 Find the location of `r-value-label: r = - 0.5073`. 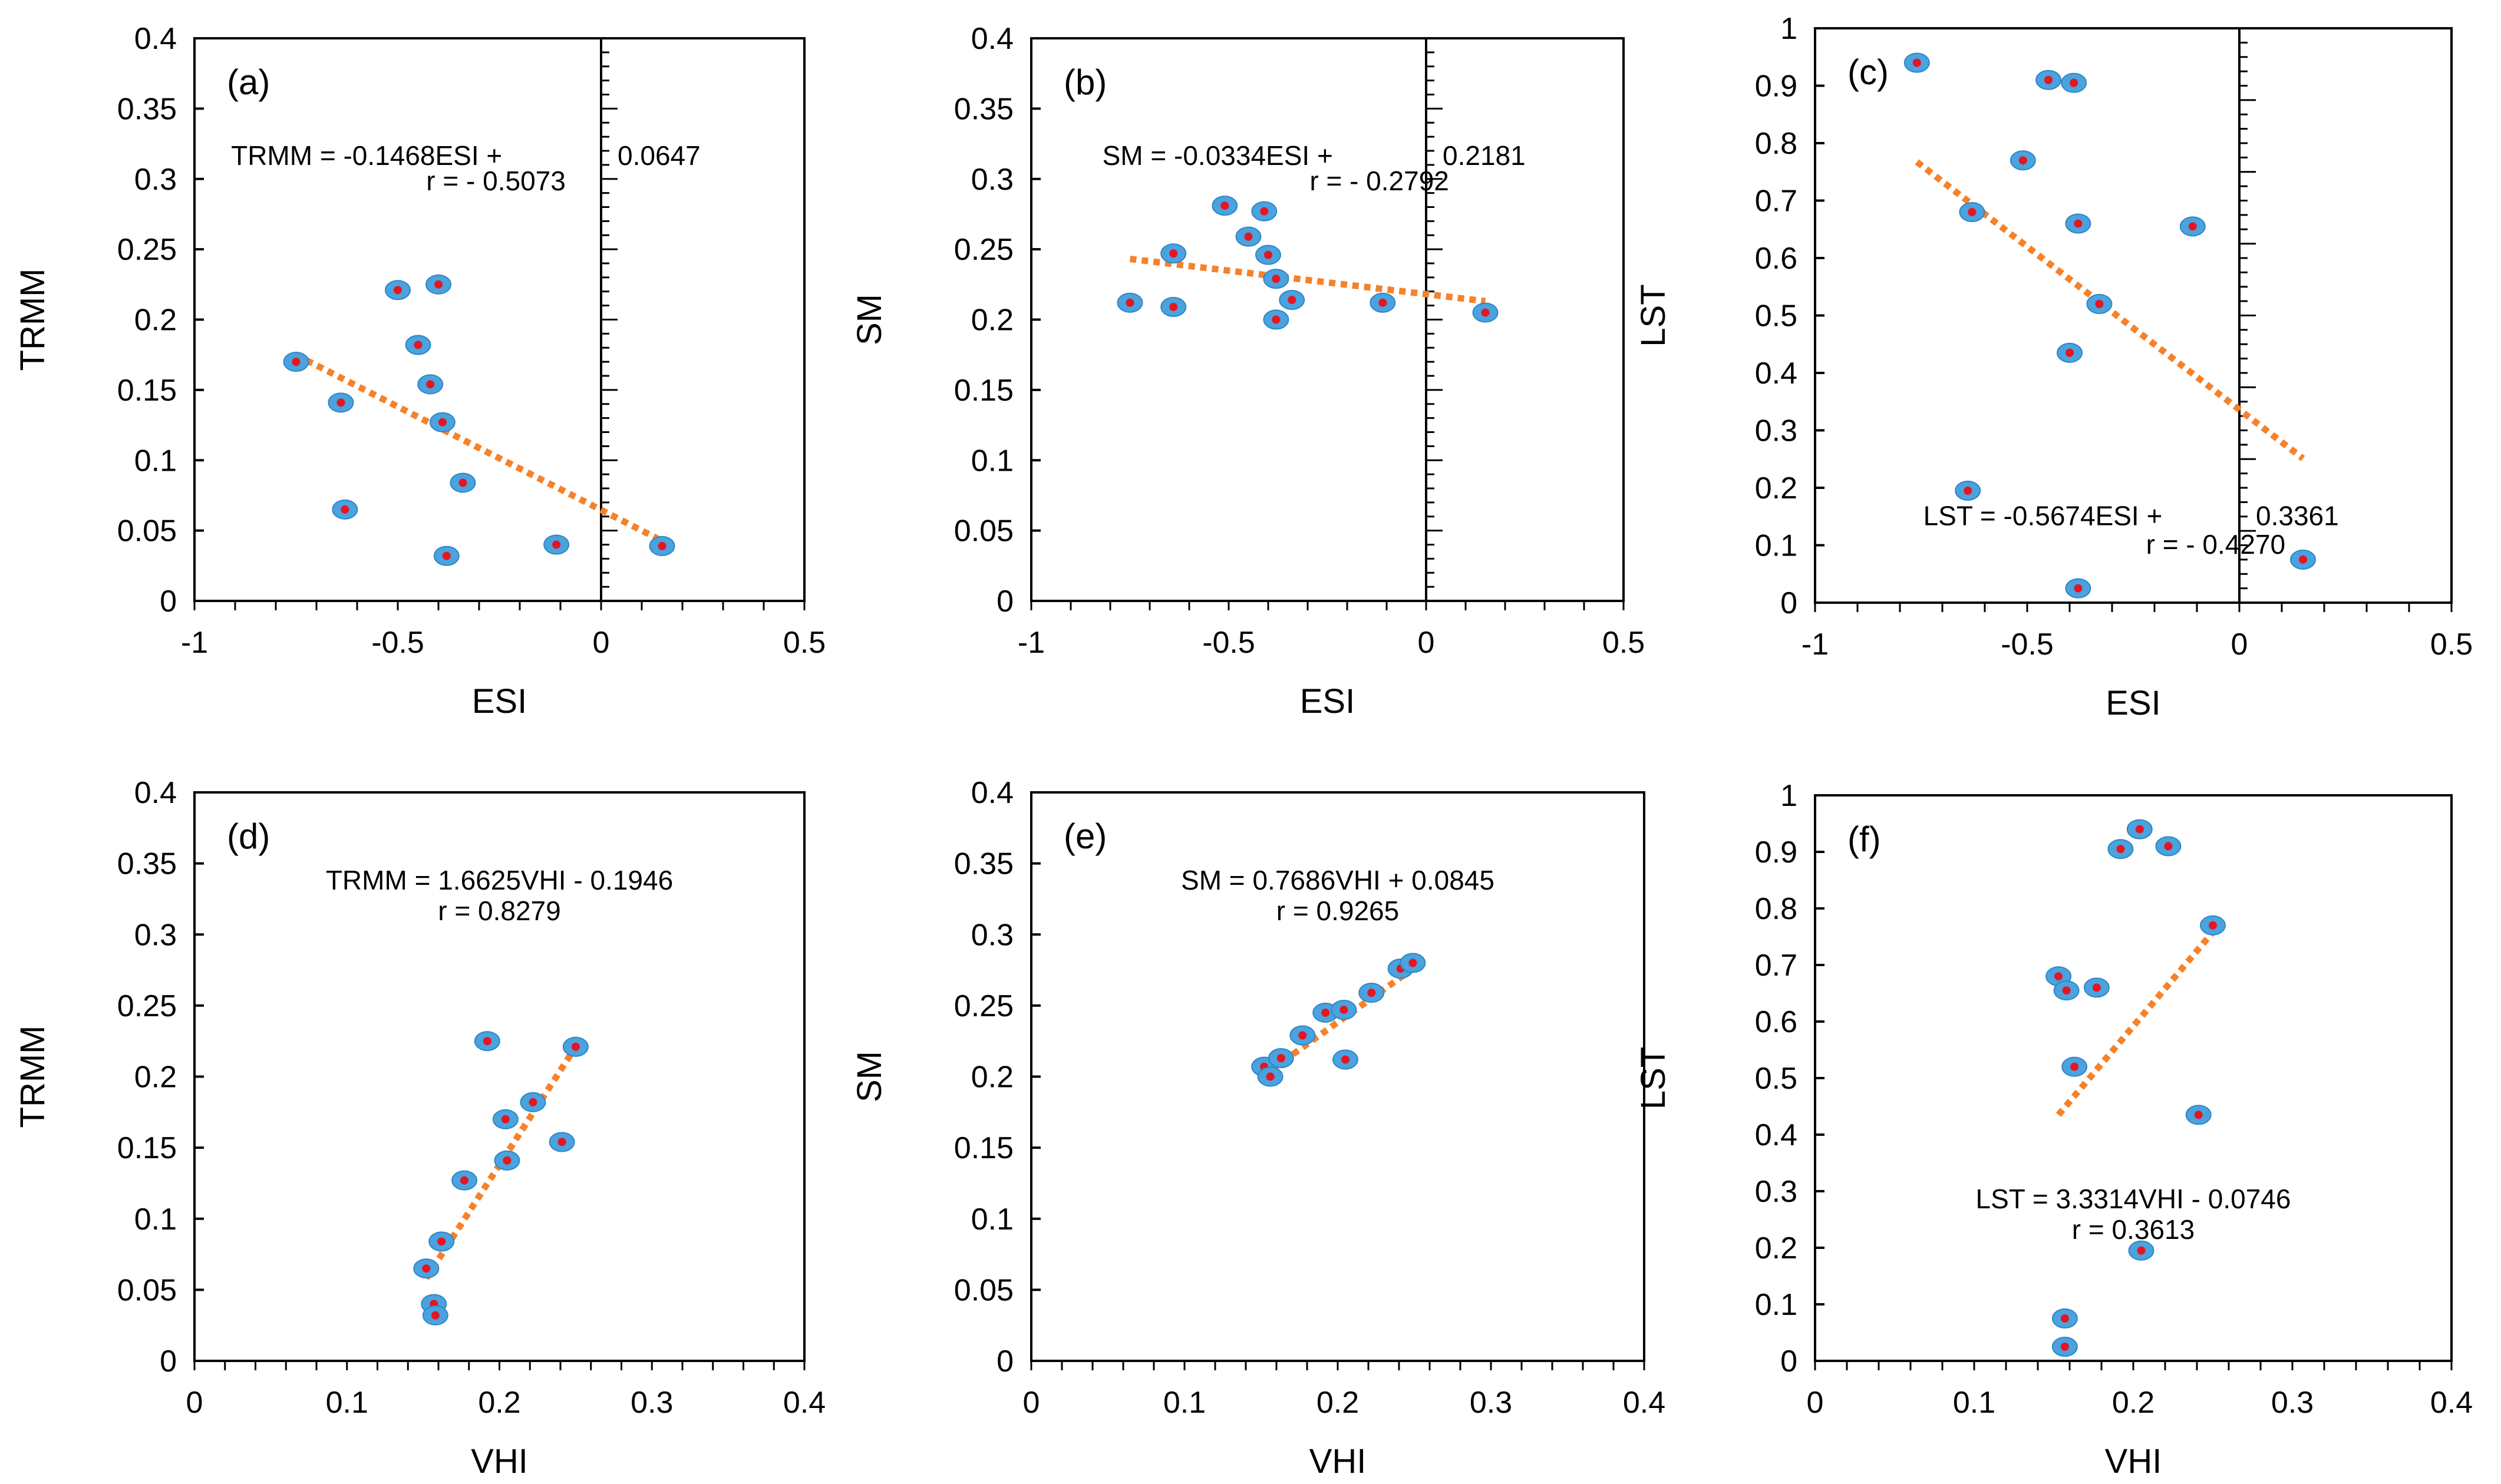

r-value-label: r = - 0.5073 is located at coordinates (496, 181).